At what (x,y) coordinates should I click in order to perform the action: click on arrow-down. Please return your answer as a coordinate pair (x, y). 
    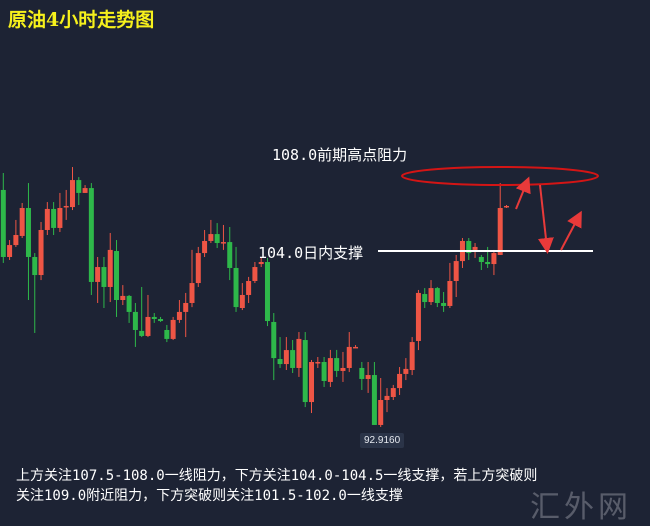
    Looking at the image, I should click on (545, 219).